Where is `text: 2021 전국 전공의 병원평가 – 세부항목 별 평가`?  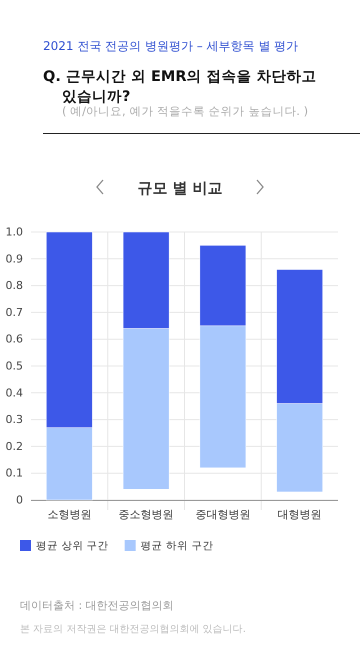 text: 2021 전국 전공의 병원평가 – 세부항목 별 평가 is located at coordinates (170, 46).